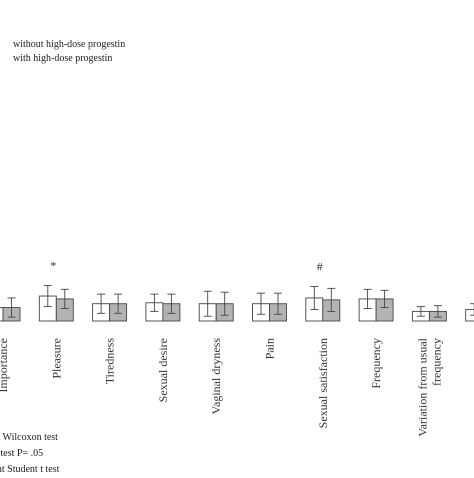 The width and height of the screenshot is (474, 478). I want to click on tick-label-8: Variation from usualfrequency, so click(429, 386).